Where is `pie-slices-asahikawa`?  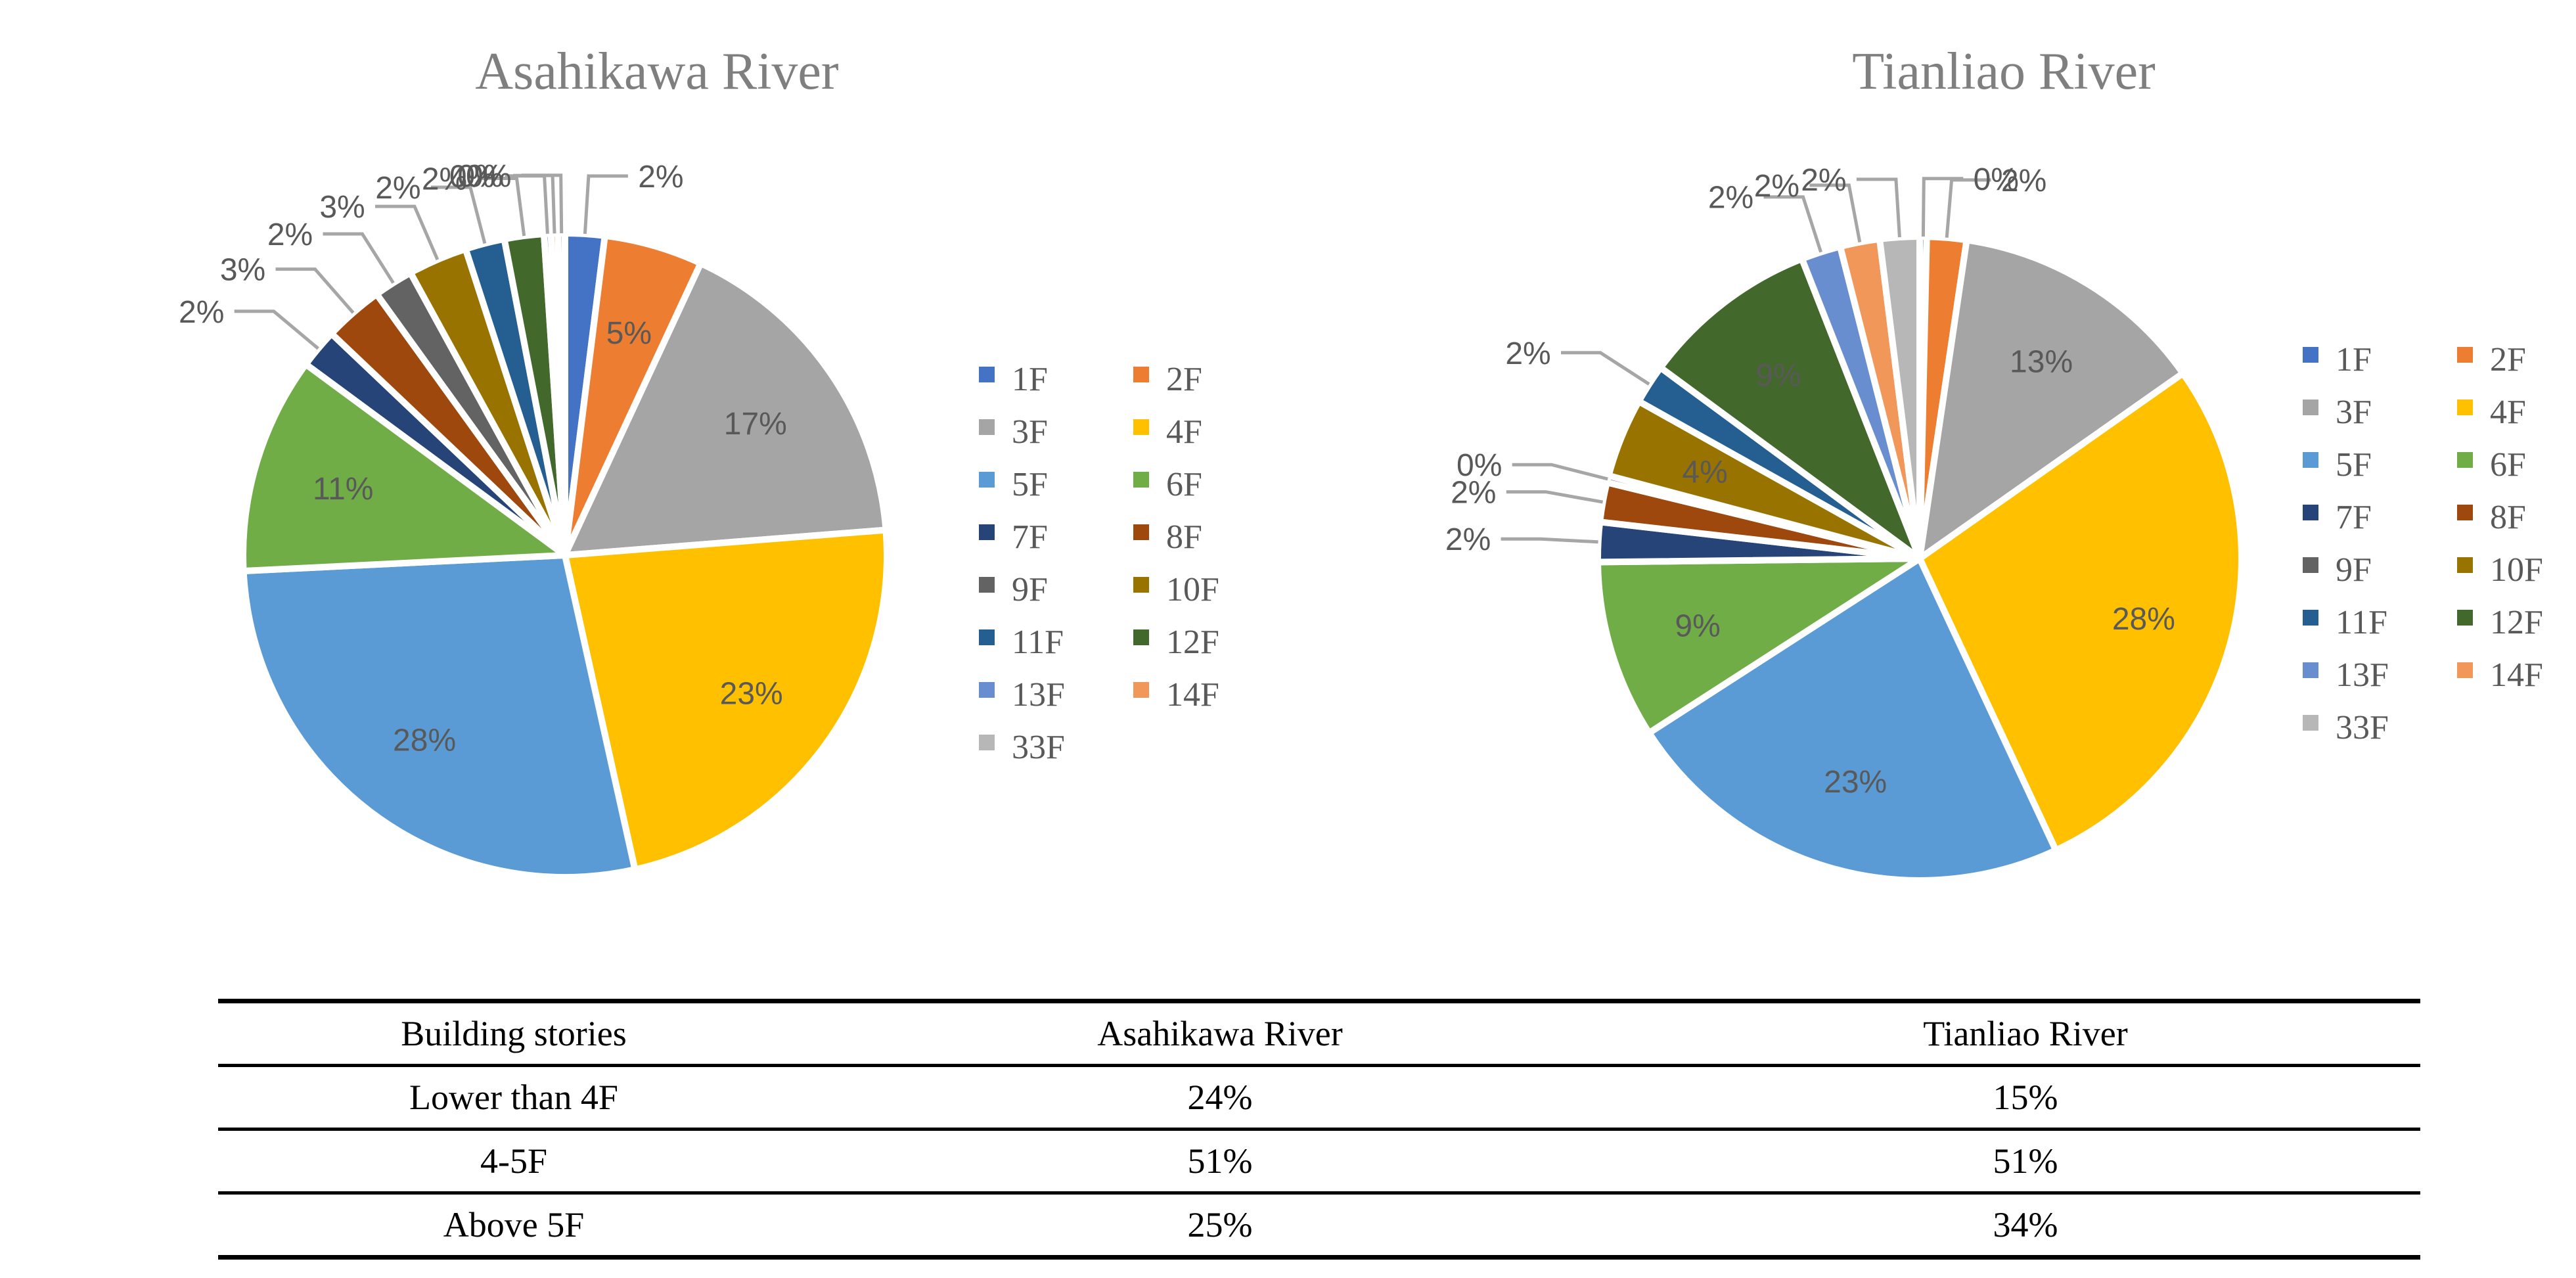 pie-slices-asahikawa is located at coordinates (565, 555).